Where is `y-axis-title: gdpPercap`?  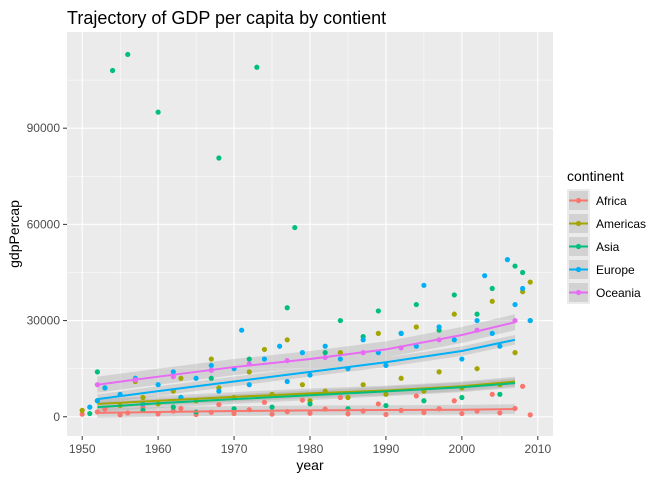
y-axis-title: gdpPercap is located at coordinates (14, 234).